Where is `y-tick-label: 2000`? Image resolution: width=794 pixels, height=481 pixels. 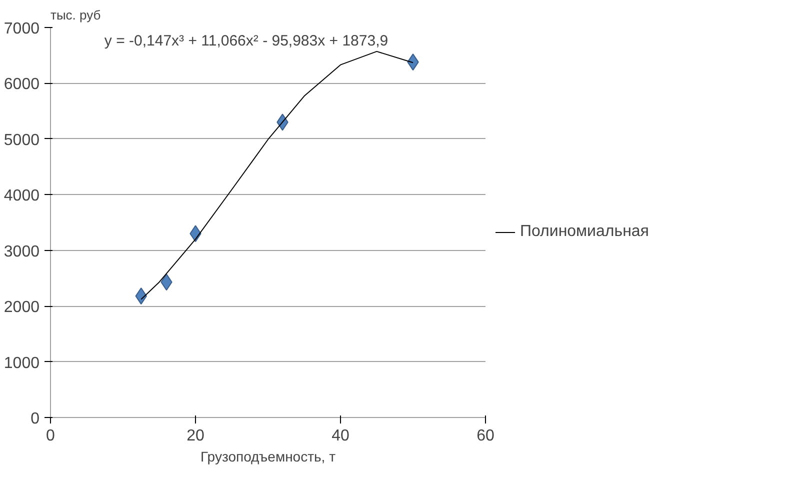 y-tick-label: 2000 is located at coordinates (22, 307).